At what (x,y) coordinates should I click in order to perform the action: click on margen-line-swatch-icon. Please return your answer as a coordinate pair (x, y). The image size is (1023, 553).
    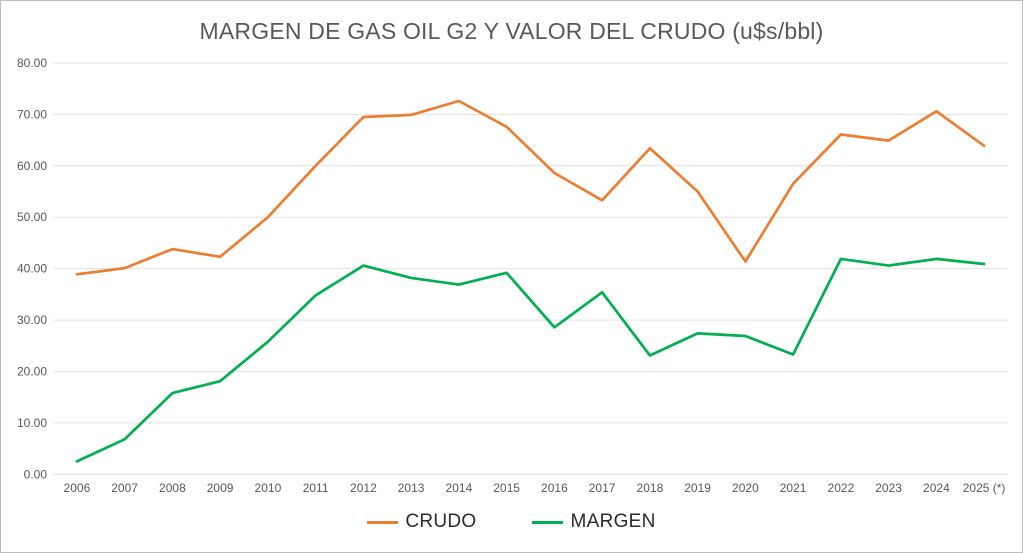
    Looking at the image, I should click on (548, 522).